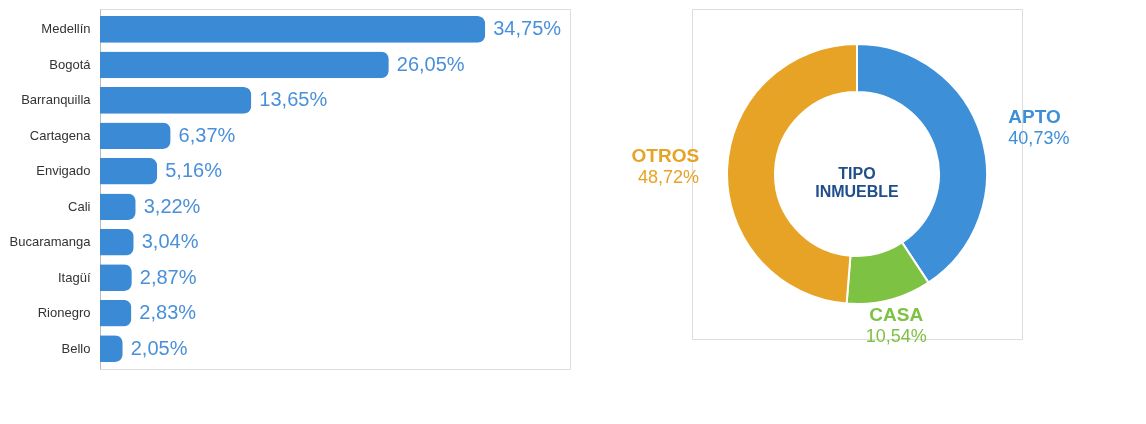 Image resolution: width=1146 pixels, height=424 pixels. Describe the element at coordinates (60, 135) in the screenshot. I see `y-tick-label: Cartagena` at that location.